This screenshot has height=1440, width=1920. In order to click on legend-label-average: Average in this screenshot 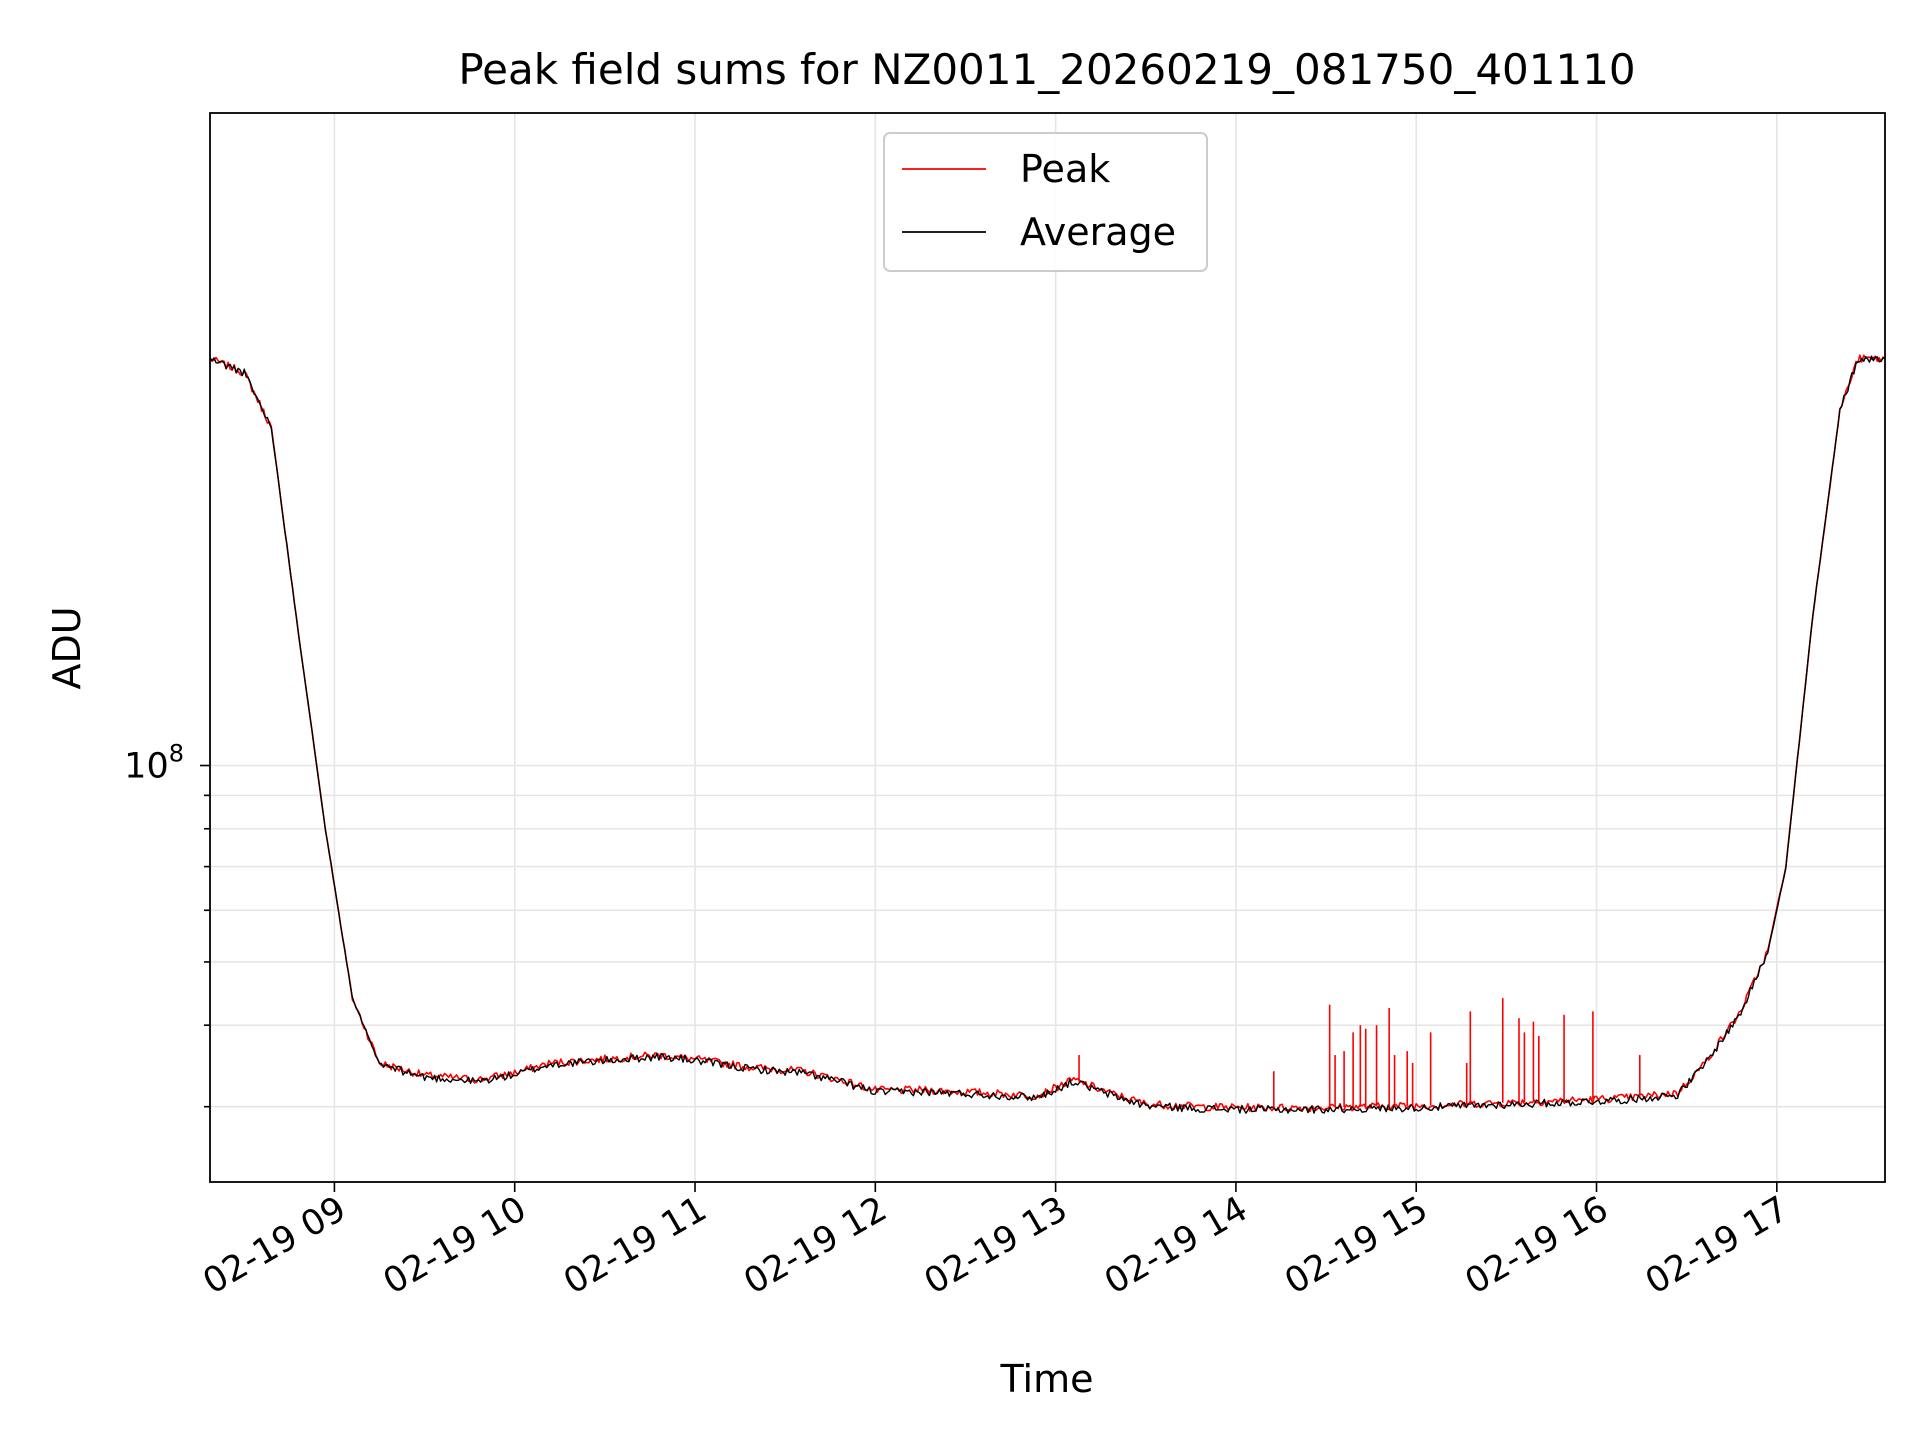, I will do `click(1098, 232)`.